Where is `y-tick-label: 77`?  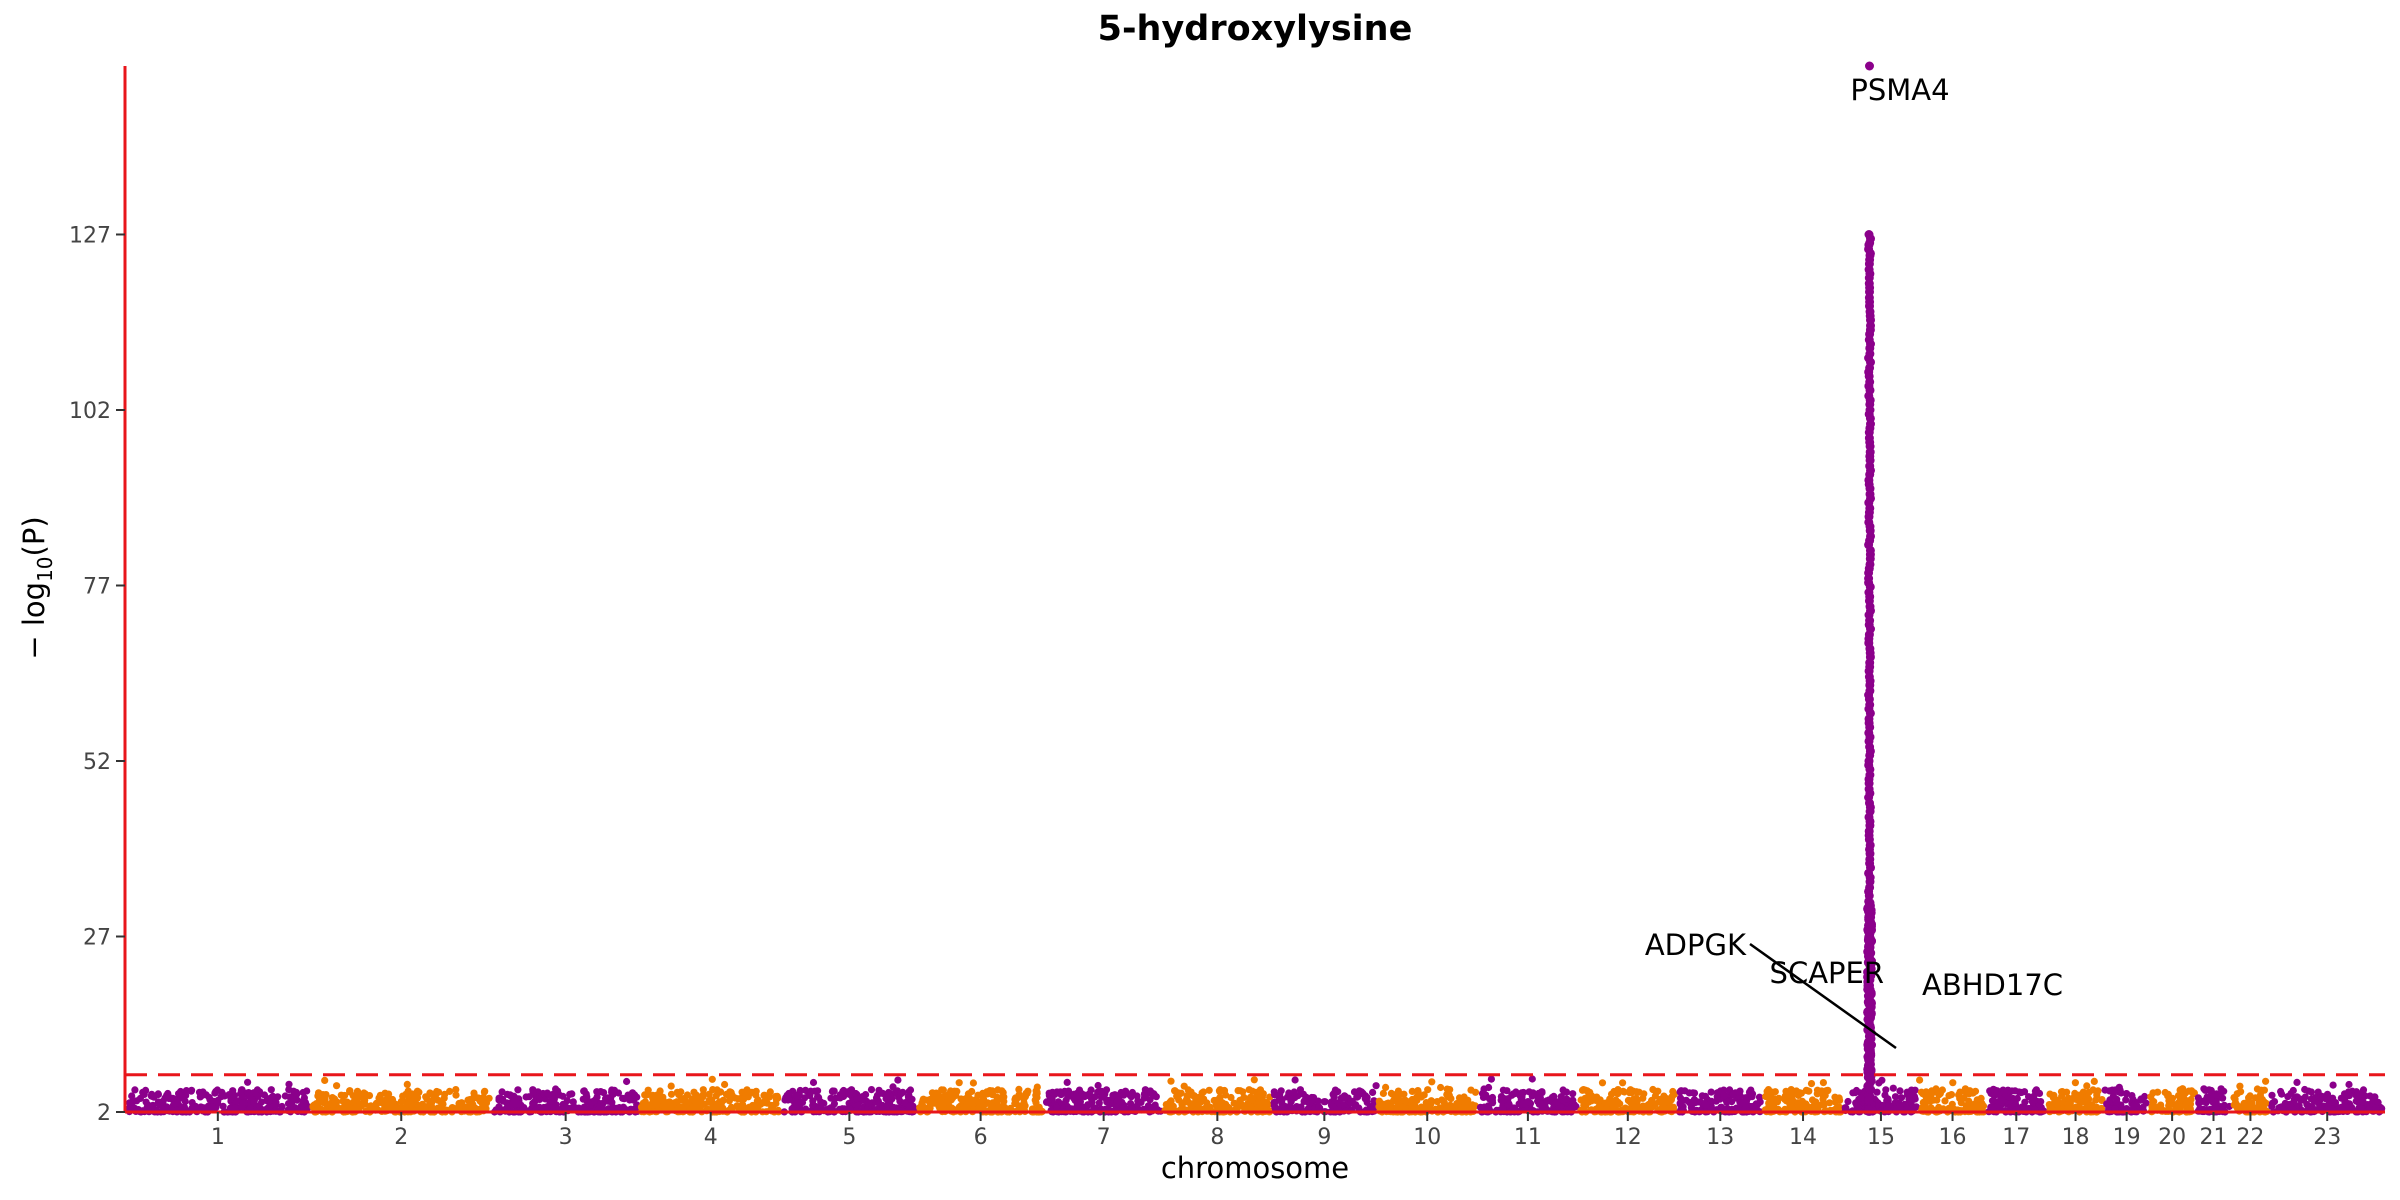 y-tick-label: 77 is located at coordinates (97, 586).